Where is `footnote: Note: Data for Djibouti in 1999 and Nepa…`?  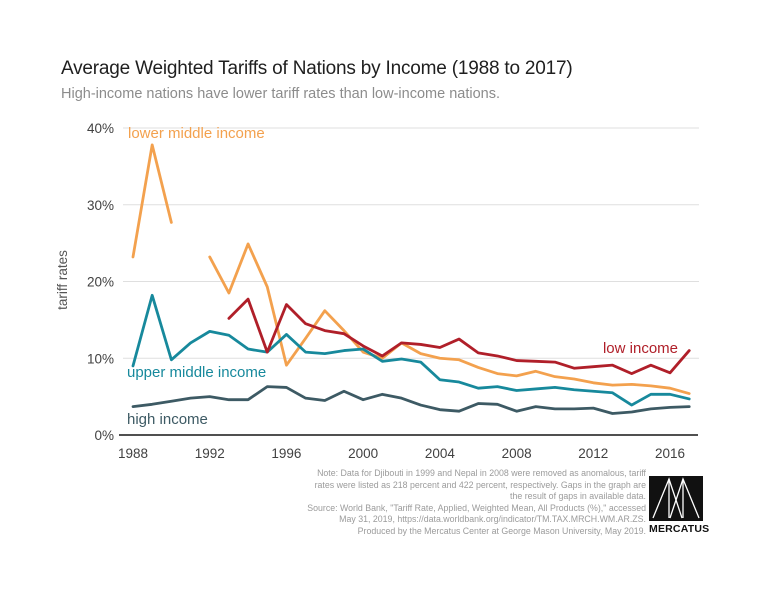
footnote: Note: Data for Djibouti in 1999 and Nepa… is located at coordinates (431, 503).